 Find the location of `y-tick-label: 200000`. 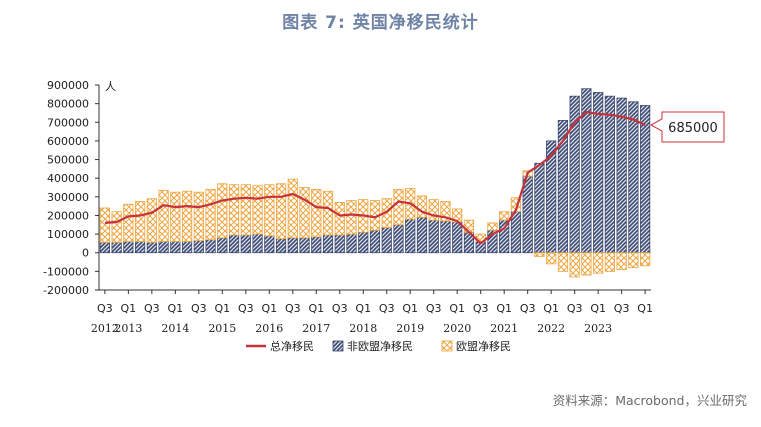

y-tick-label: 200000 is located at coordinates (68, 215).